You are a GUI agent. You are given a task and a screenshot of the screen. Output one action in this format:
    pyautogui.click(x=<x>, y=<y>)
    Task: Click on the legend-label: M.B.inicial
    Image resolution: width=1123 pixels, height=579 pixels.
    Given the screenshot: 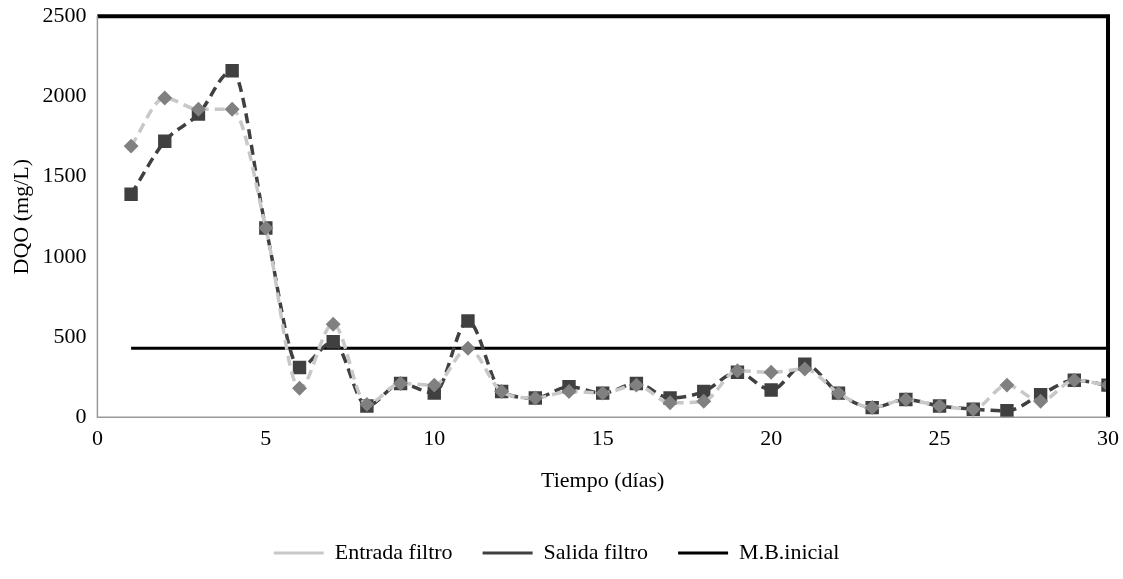 What is the action you would take?
    pyautogui.click(x=789, y=551)
    